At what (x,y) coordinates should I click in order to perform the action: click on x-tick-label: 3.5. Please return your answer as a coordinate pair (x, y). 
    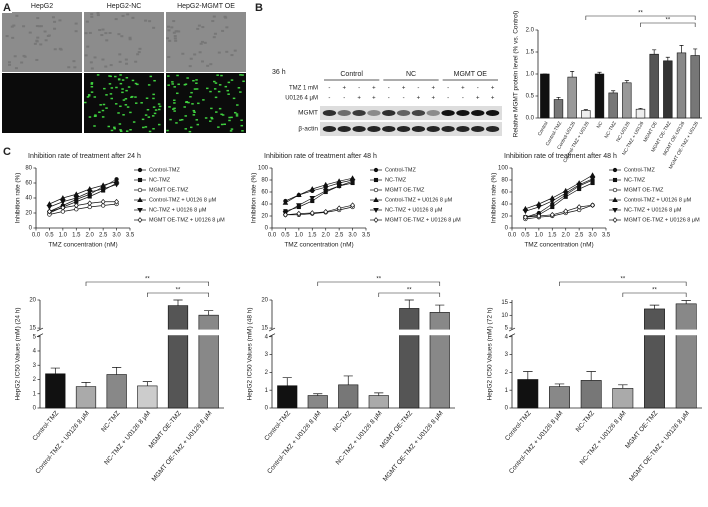
    Looking at the image, I should click on (366, 236).